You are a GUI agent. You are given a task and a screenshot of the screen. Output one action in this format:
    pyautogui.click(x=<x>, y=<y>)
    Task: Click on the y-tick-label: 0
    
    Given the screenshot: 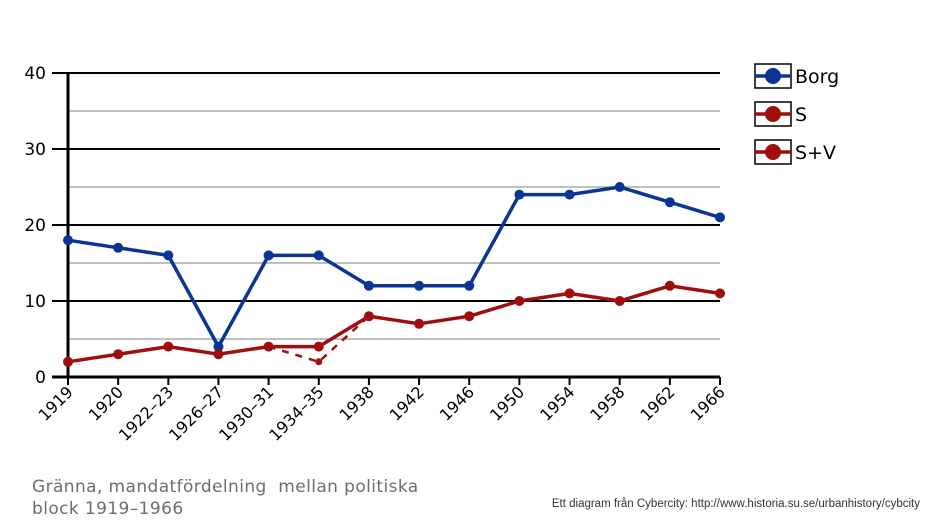 What is the action you would take?
    pyautogui.click(x=40, y=378)
    